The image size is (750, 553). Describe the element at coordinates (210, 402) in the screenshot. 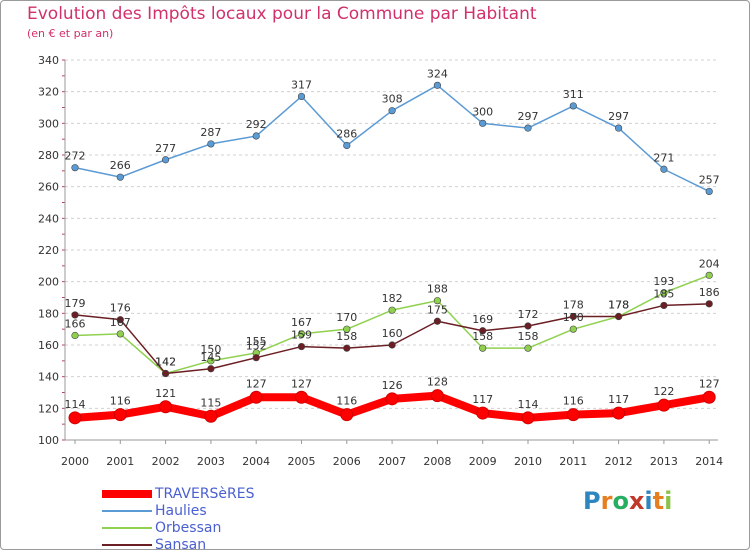

I see `data-label: 115` at that location.